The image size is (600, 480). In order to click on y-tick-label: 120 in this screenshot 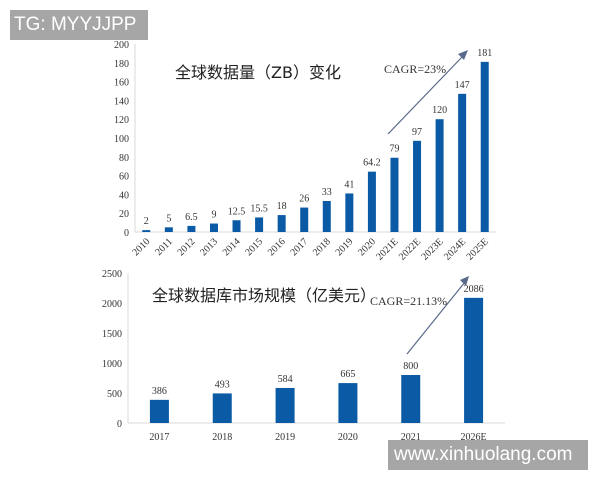, I will do `click(121, 120)`.